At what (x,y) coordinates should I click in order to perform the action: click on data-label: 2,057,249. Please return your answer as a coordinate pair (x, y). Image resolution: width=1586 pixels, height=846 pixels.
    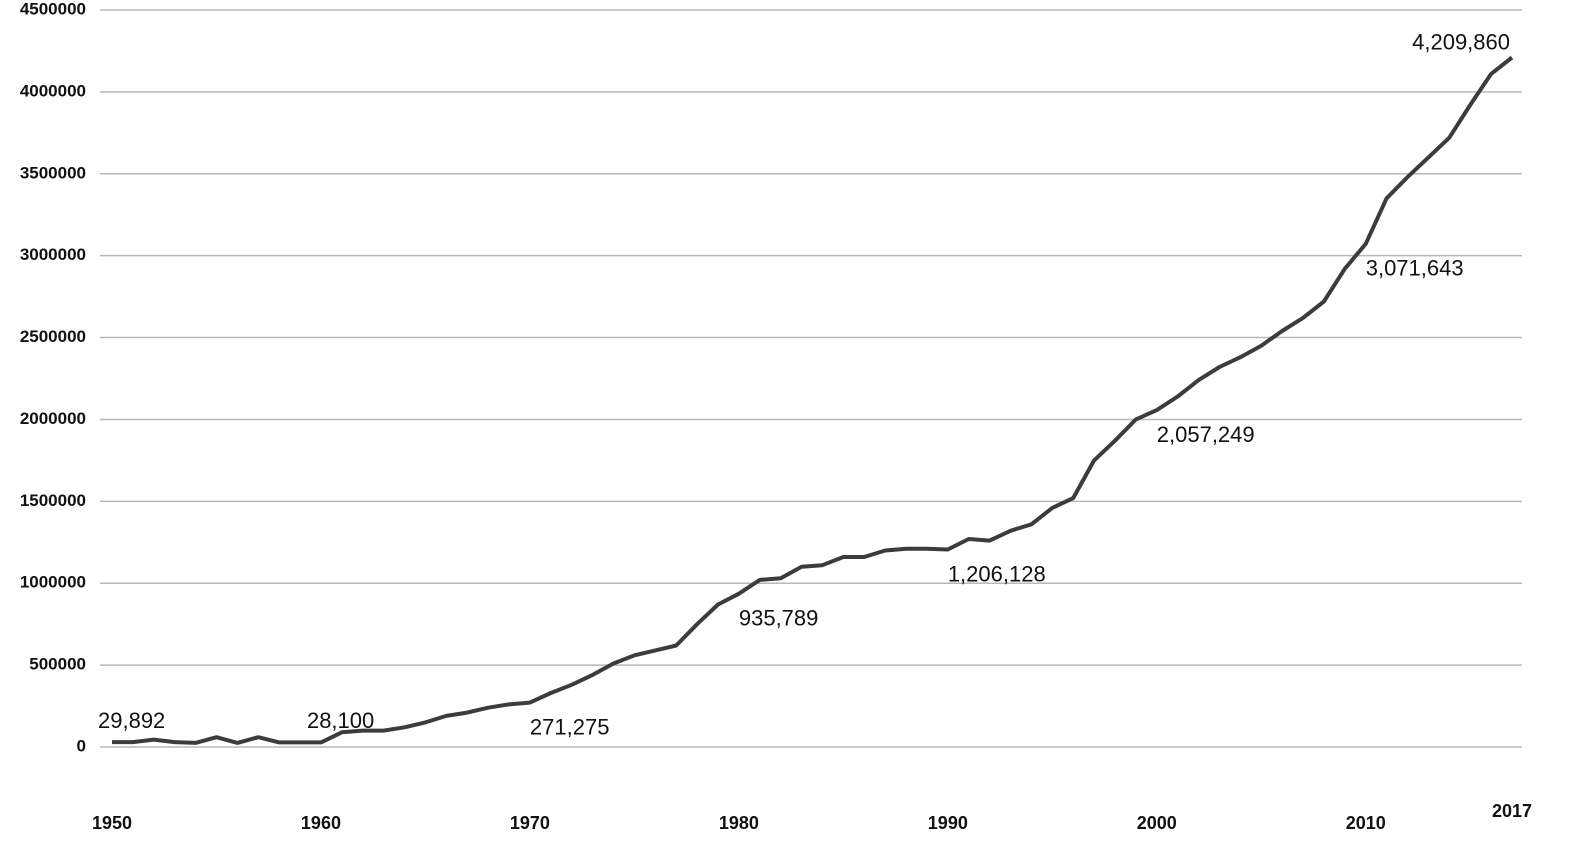
    Looking at the image, I should click on (1206, 434).